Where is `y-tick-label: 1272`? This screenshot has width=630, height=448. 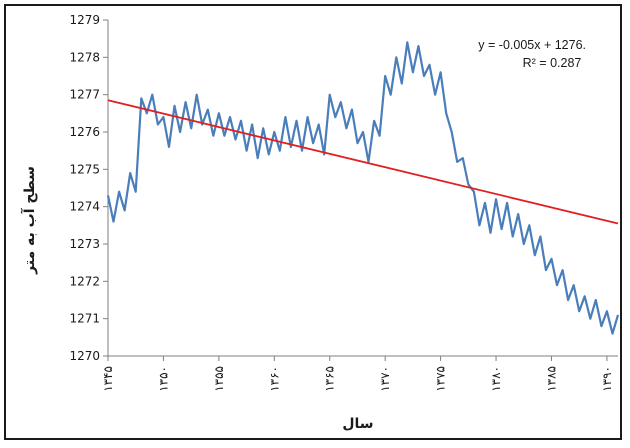 y-tick-label: 1272 is located at coordinates (84, 281).